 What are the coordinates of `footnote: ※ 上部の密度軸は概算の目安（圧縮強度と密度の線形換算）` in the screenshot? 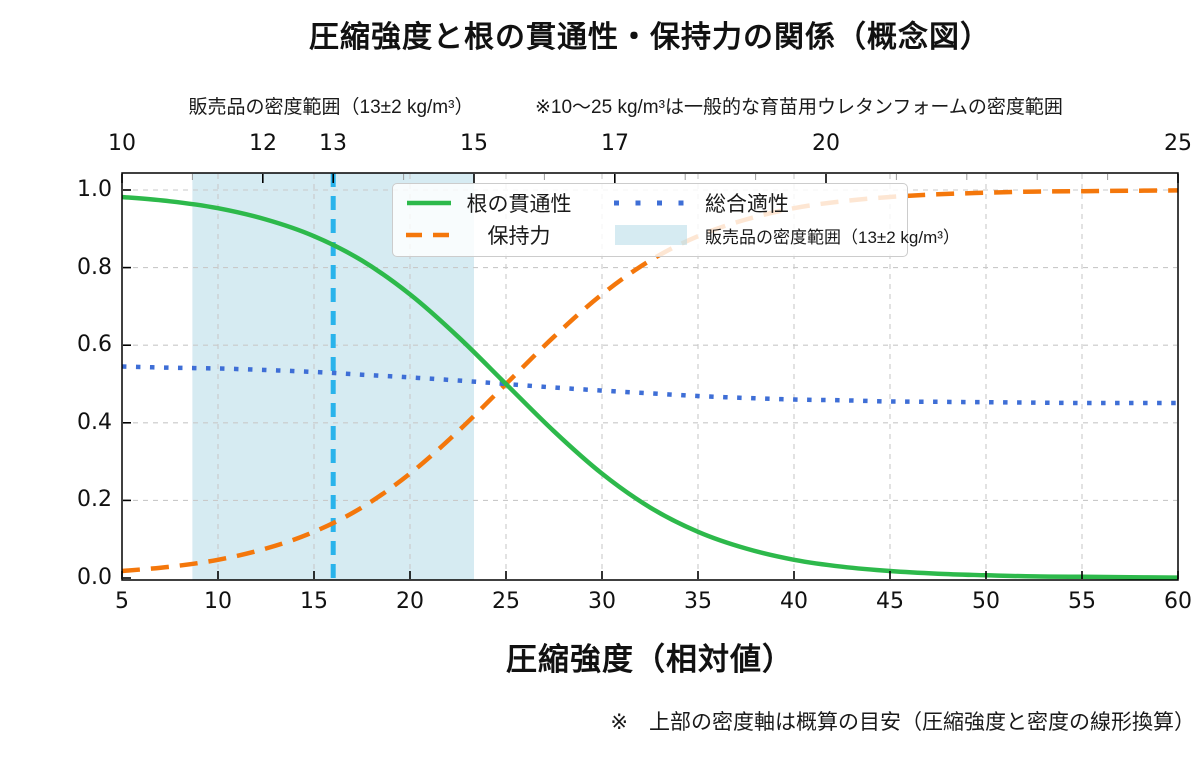 It's located at (902, 722).